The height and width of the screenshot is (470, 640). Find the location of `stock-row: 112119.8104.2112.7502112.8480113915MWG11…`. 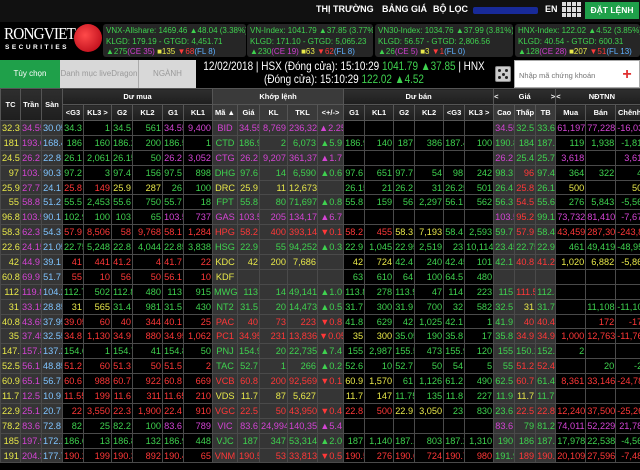

stock-row: 112119.8104.2112.7502112.8480113915MWG11… is located at coordinates (320, 291).